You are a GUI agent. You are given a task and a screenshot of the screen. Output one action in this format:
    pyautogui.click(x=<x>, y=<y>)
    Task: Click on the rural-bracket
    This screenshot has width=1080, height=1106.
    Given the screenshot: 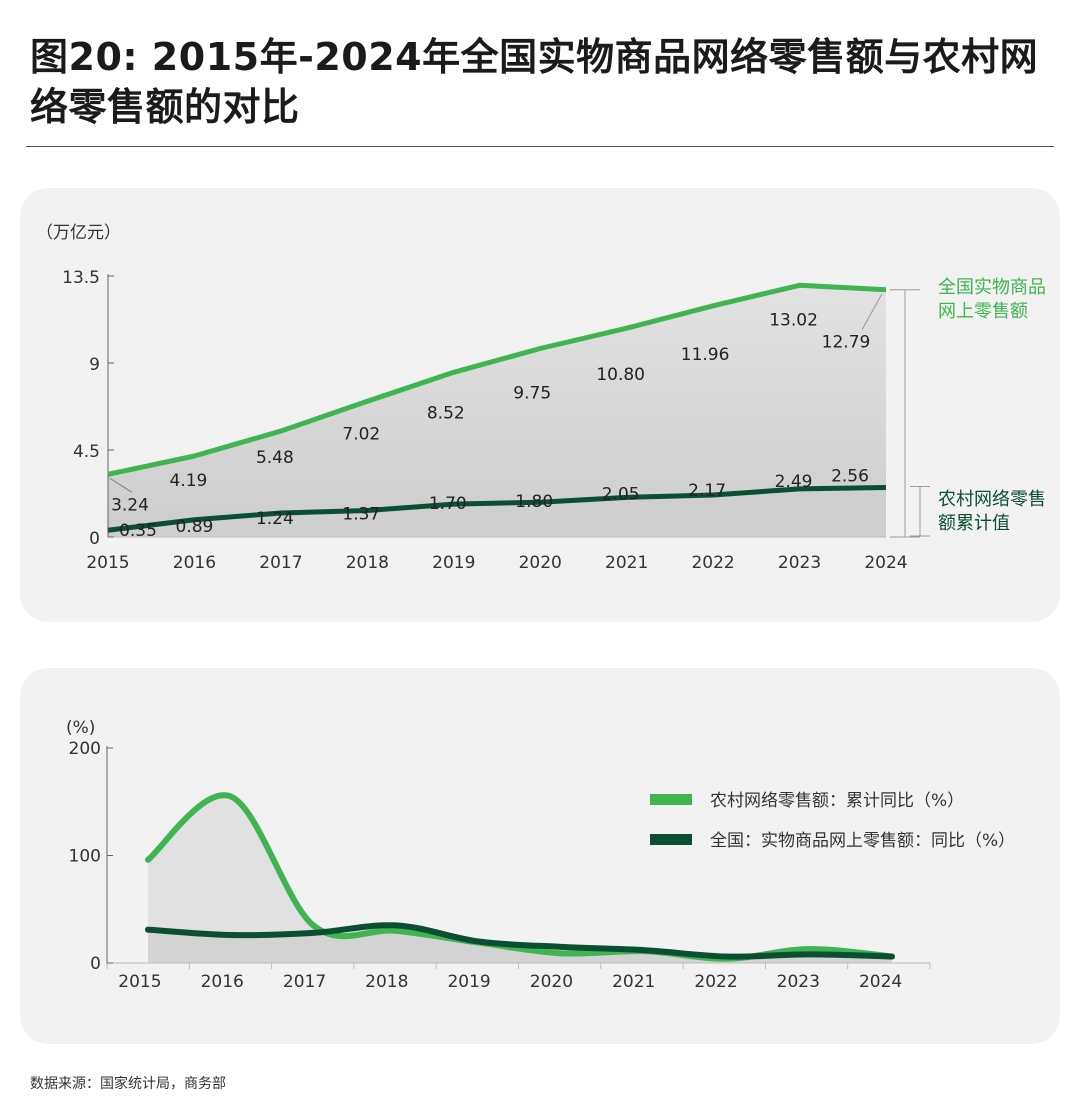 What is the action you would take?
    pyautogui.click(x=920, y=511)
    